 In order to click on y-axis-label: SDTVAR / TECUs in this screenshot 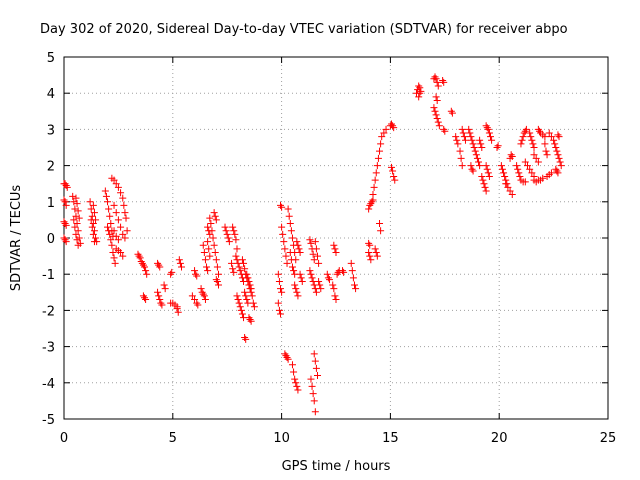, I will do `click(16, 238)`.